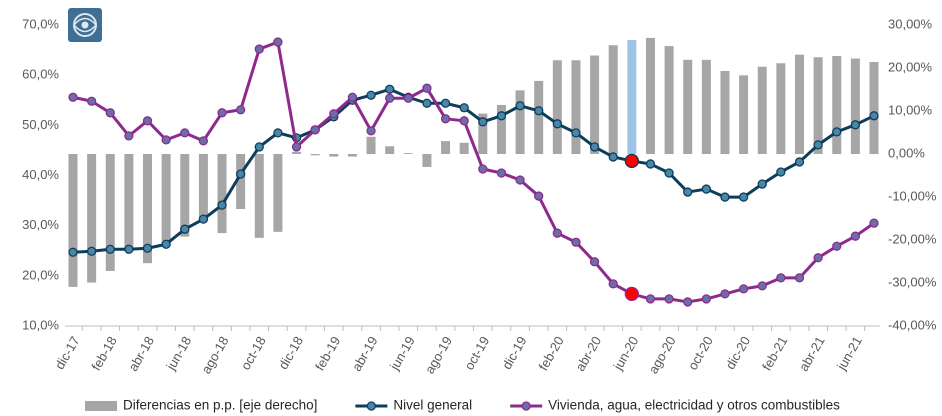 The height and width of the screenshot is (416, 942). I want to click on y2-tick-label: 20,00%, so click(910, 66).